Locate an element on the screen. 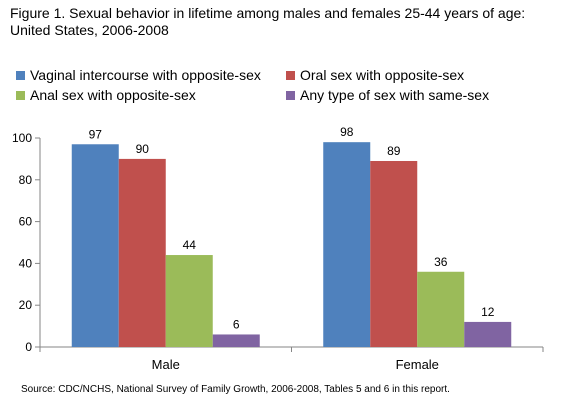  data-label: 90 is located at coordinates (143, 149).